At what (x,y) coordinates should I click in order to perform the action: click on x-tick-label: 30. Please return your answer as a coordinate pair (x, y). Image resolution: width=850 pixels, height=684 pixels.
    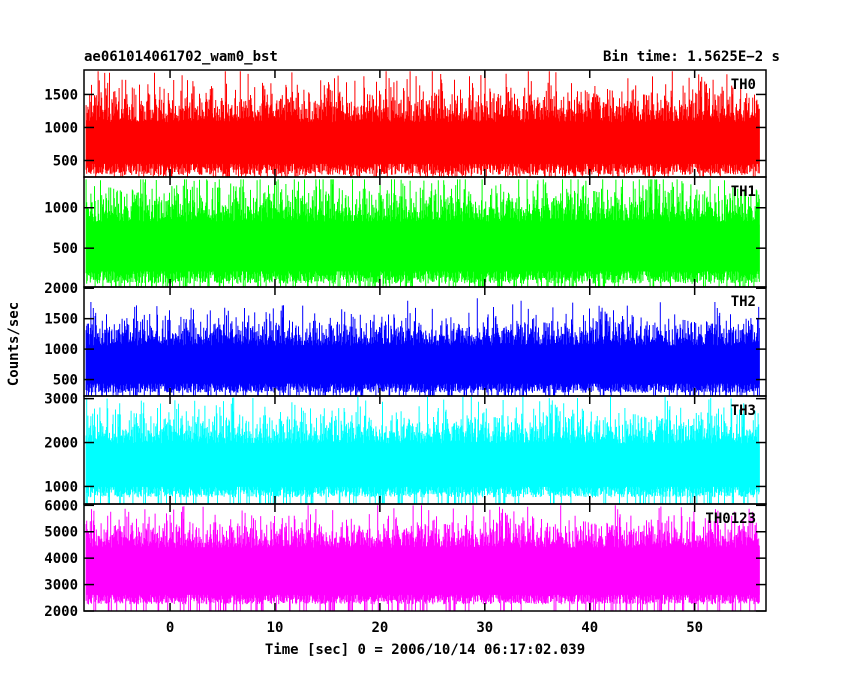
    Looking at the image, I should click on (484, 628).